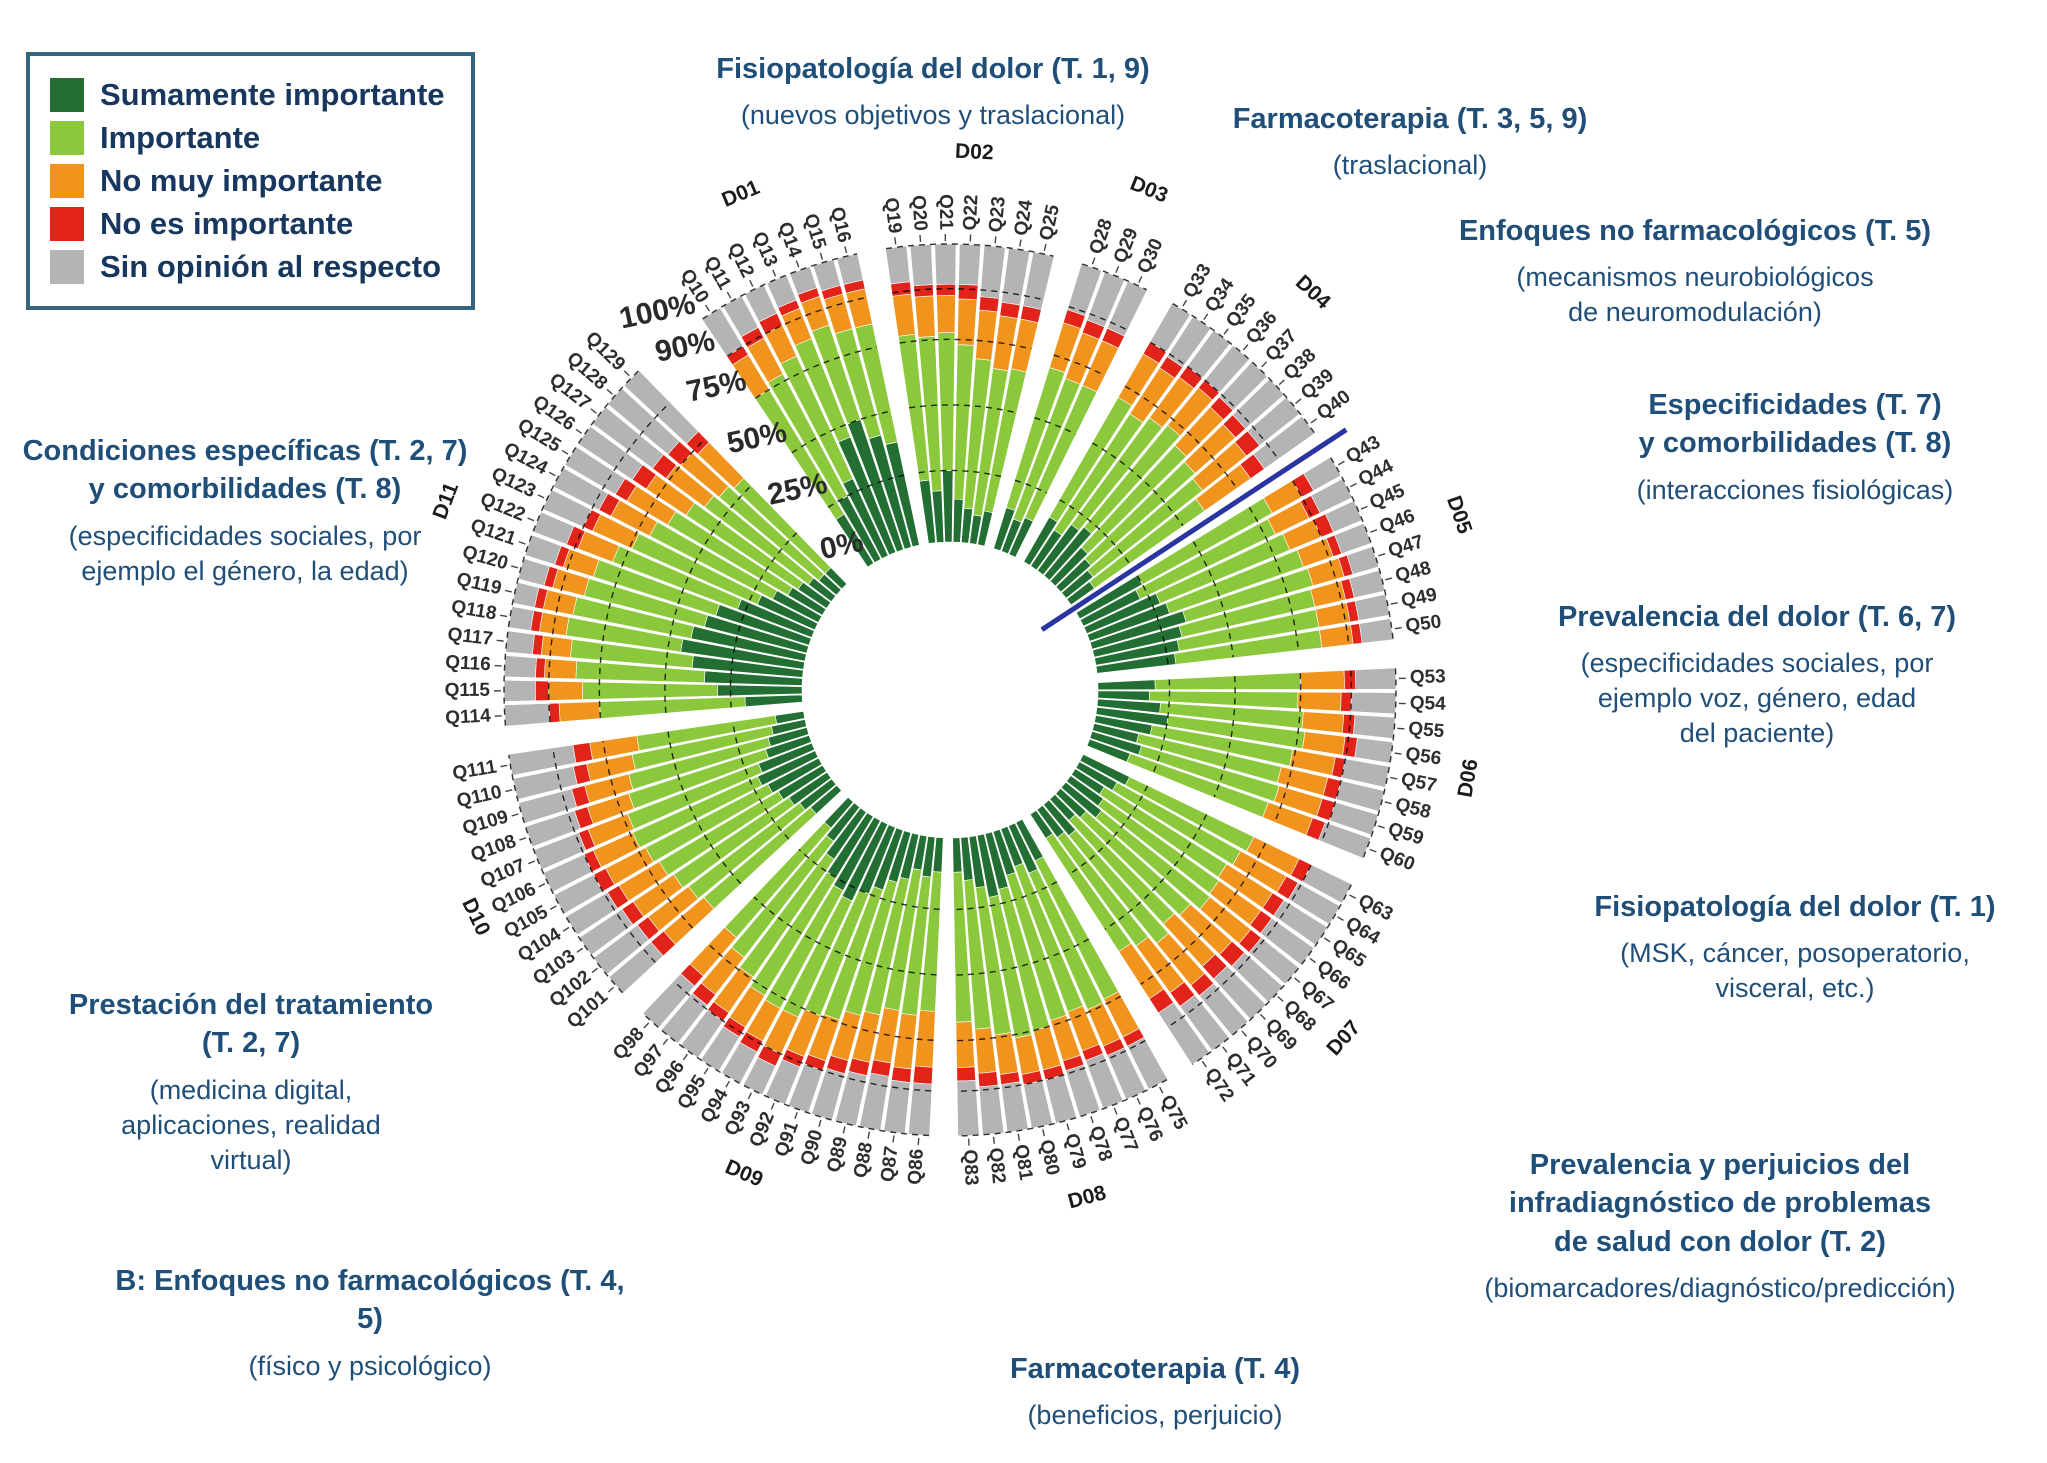 The width and height of the screenshot is (2047, 1463). What do you see at coordinates (479, 797) in the screenshot?
I see `question-label: Q110` at bounding box center [479, 797].